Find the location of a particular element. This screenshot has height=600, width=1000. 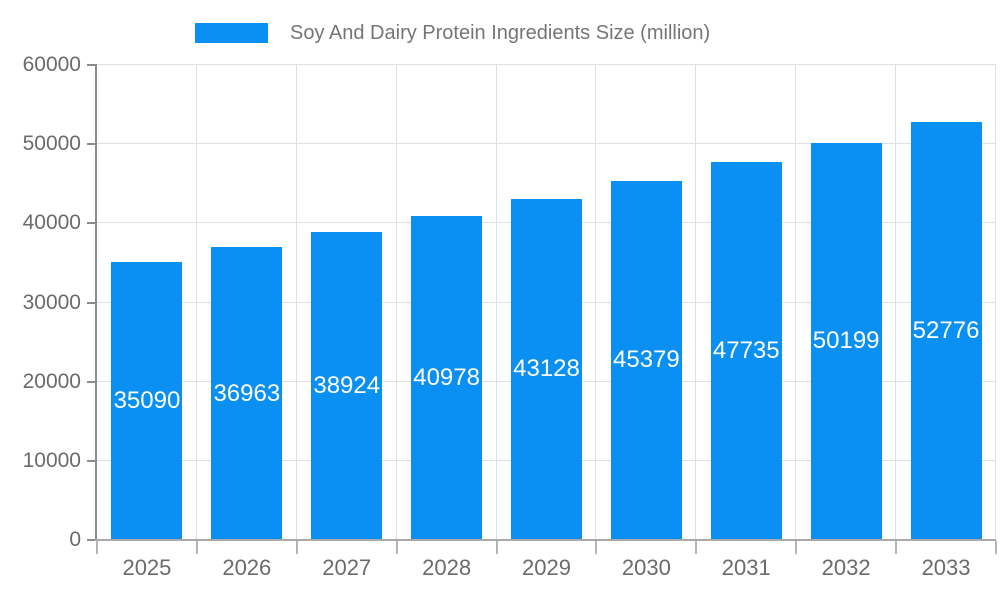

bar-value-label: 50199 is located at coordinates (846, 341).